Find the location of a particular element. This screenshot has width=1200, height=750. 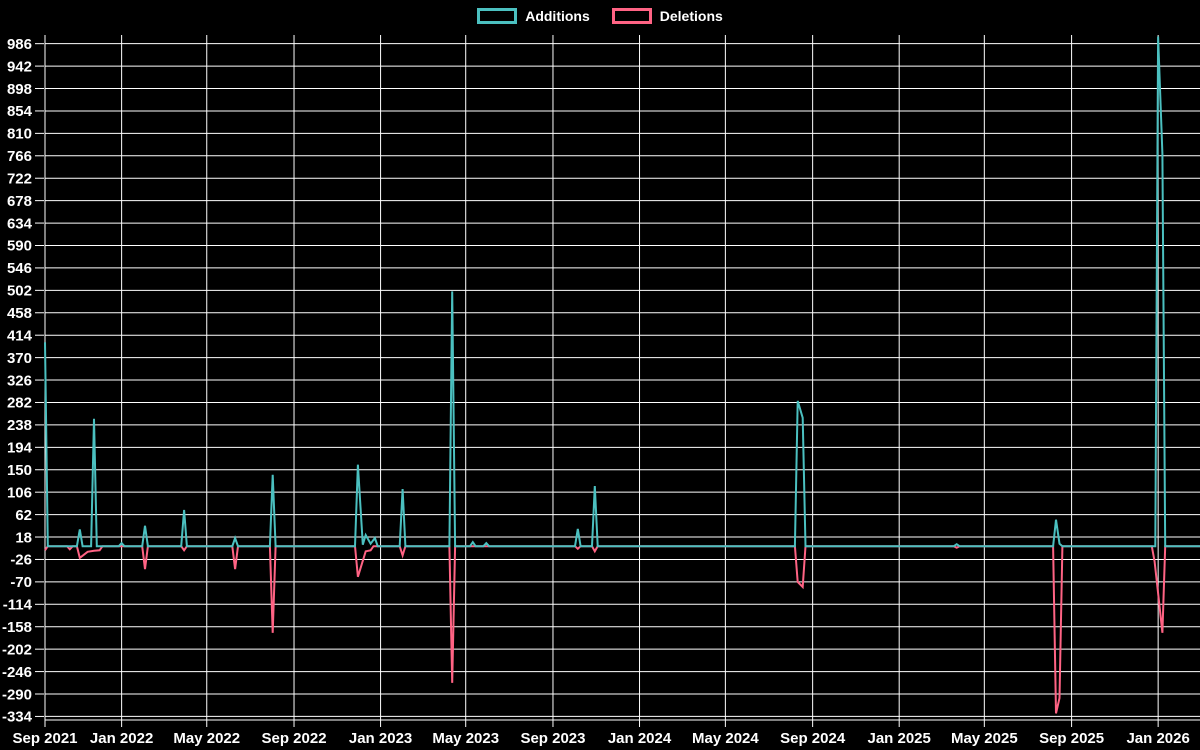

legend-item-deletions: Deletions is located at coordinates (667, 16).